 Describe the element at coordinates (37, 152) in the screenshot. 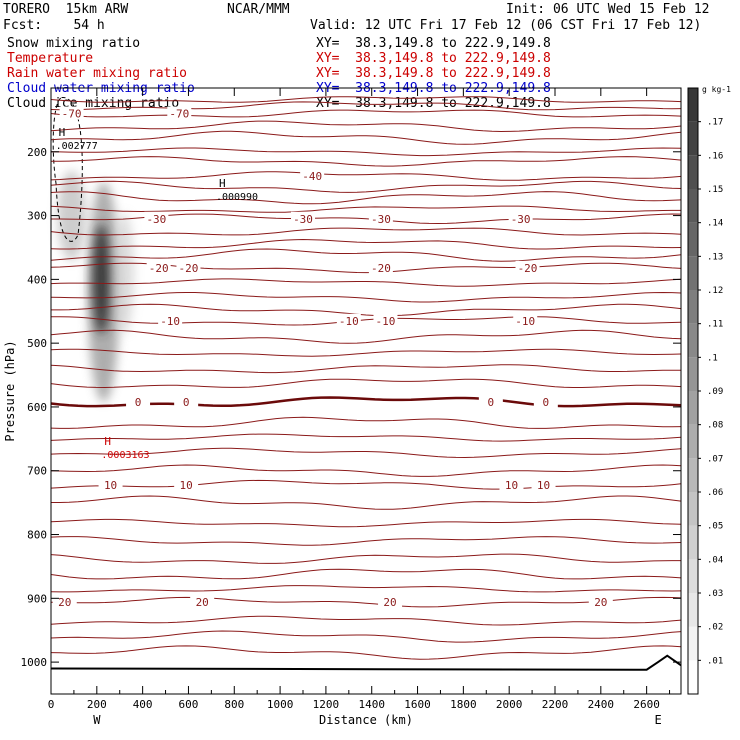

I see `y-tick-label: 200` at that location.